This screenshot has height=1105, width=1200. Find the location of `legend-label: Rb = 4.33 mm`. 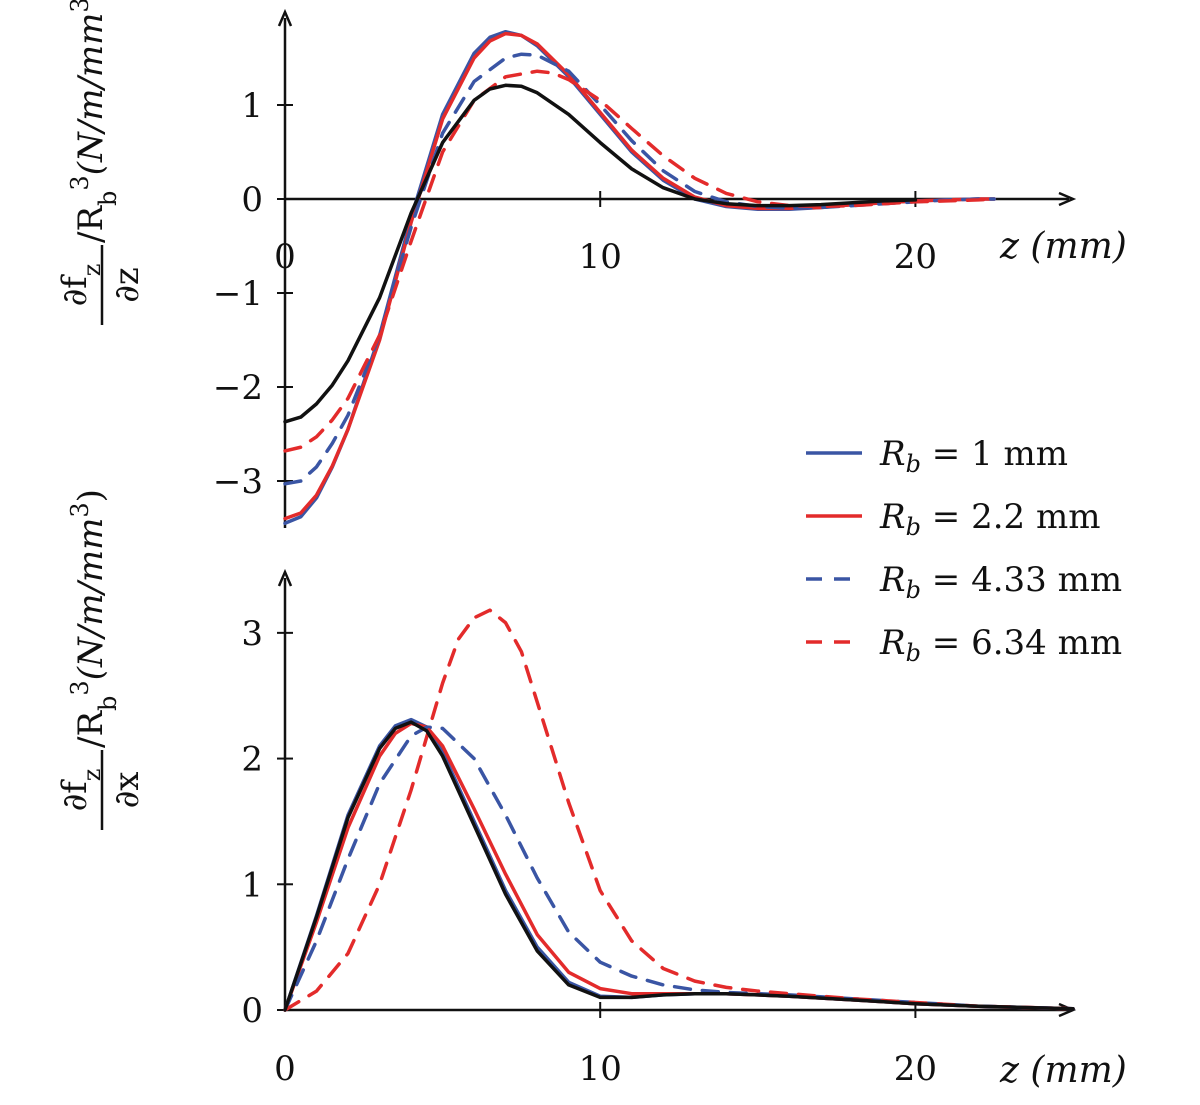

legend-label: Rb = 4.33 mm is located at coordinates (1000, 582).